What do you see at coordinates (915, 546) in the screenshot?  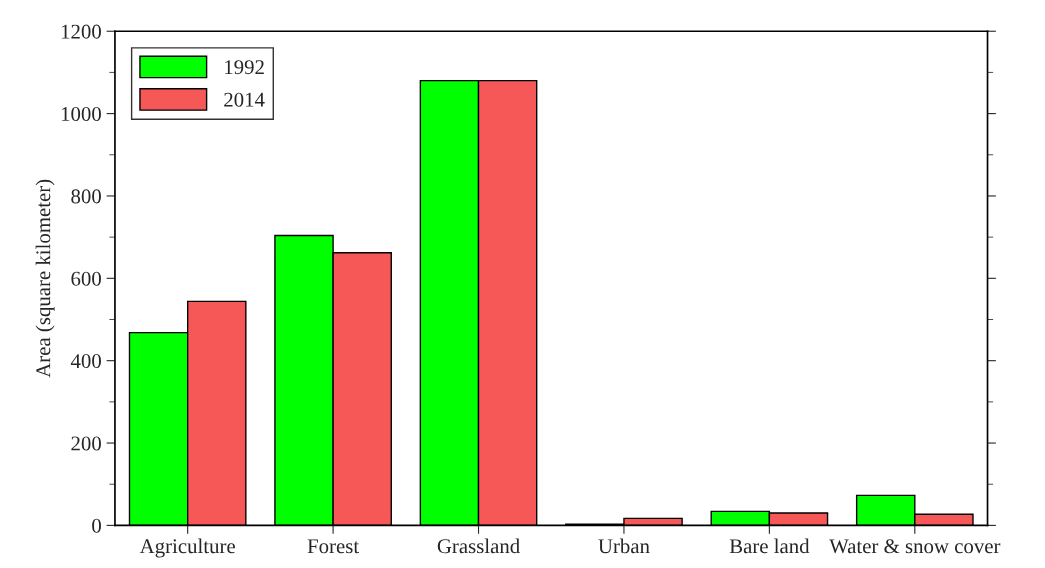 I see `x-tick-label: Water & snow cover` at bounding box center [915, 546].